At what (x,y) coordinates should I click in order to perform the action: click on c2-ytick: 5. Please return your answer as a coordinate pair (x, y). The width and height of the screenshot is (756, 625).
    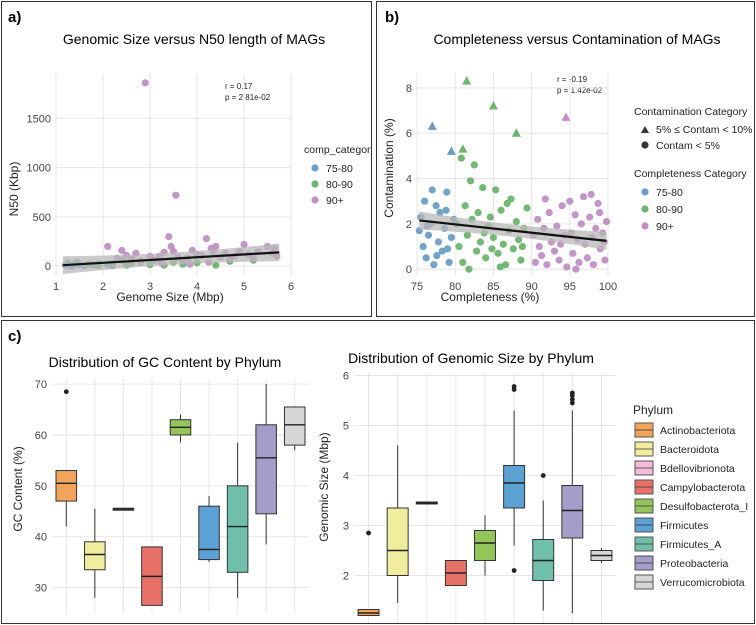
    Looking at the image, I should click on (346, 427).